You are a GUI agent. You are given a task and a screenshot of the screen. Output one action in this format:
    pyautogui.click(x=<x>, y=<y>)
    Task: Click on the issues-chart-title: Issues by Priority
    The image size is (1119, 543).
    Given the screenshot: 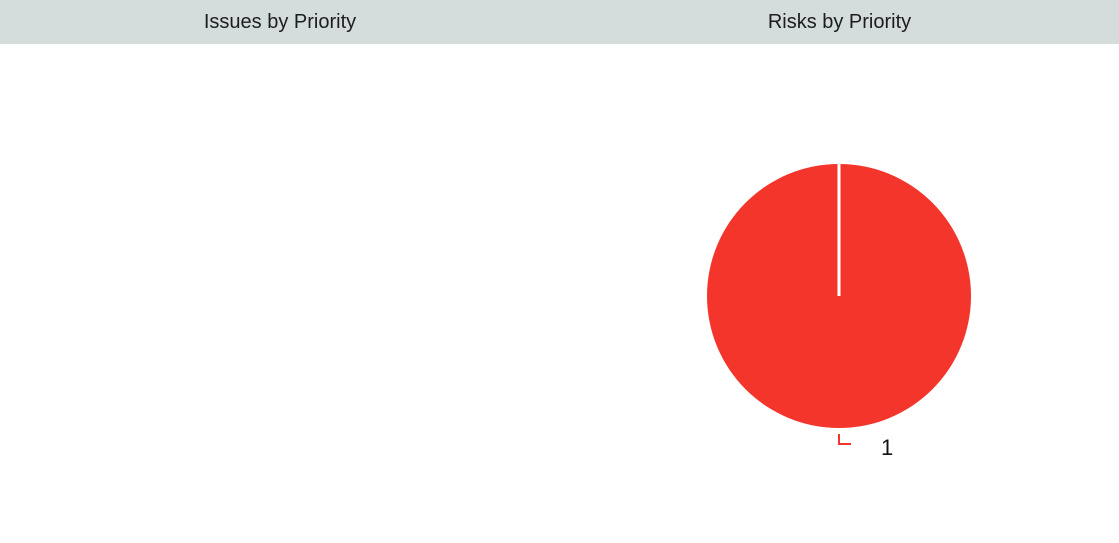 What is the action you would take?
    pyautogui.click(x=280, y=22)
    